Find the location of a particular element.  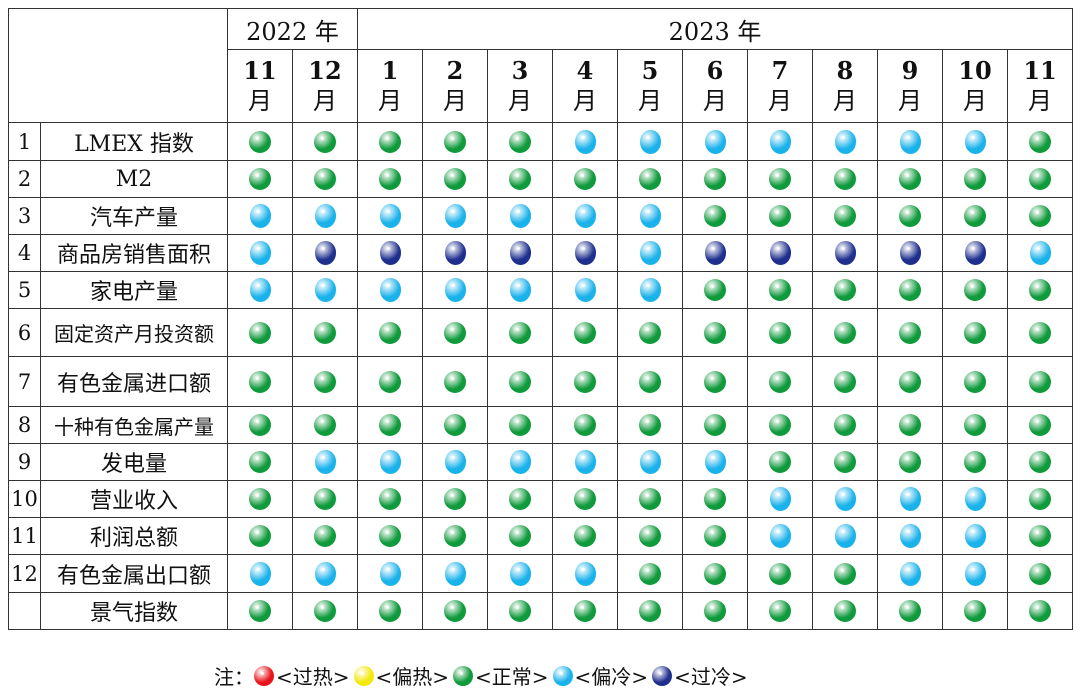

indicator-name: 商品房销售面积 is located at coordinates (134, 253).